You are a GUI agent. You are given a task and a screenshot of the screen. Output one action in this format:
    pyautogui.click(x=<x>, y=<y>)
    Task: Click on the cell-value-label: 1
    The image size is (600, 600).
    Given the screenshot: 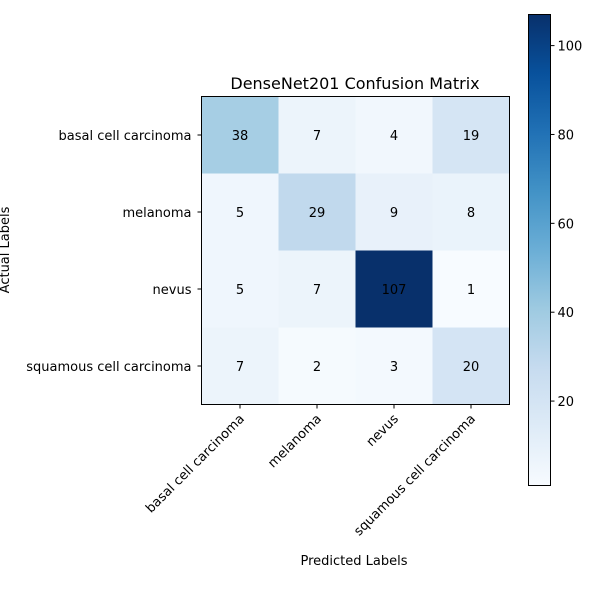 What is the action you would take?
    pyautogui.click(x=471, y=290)
    